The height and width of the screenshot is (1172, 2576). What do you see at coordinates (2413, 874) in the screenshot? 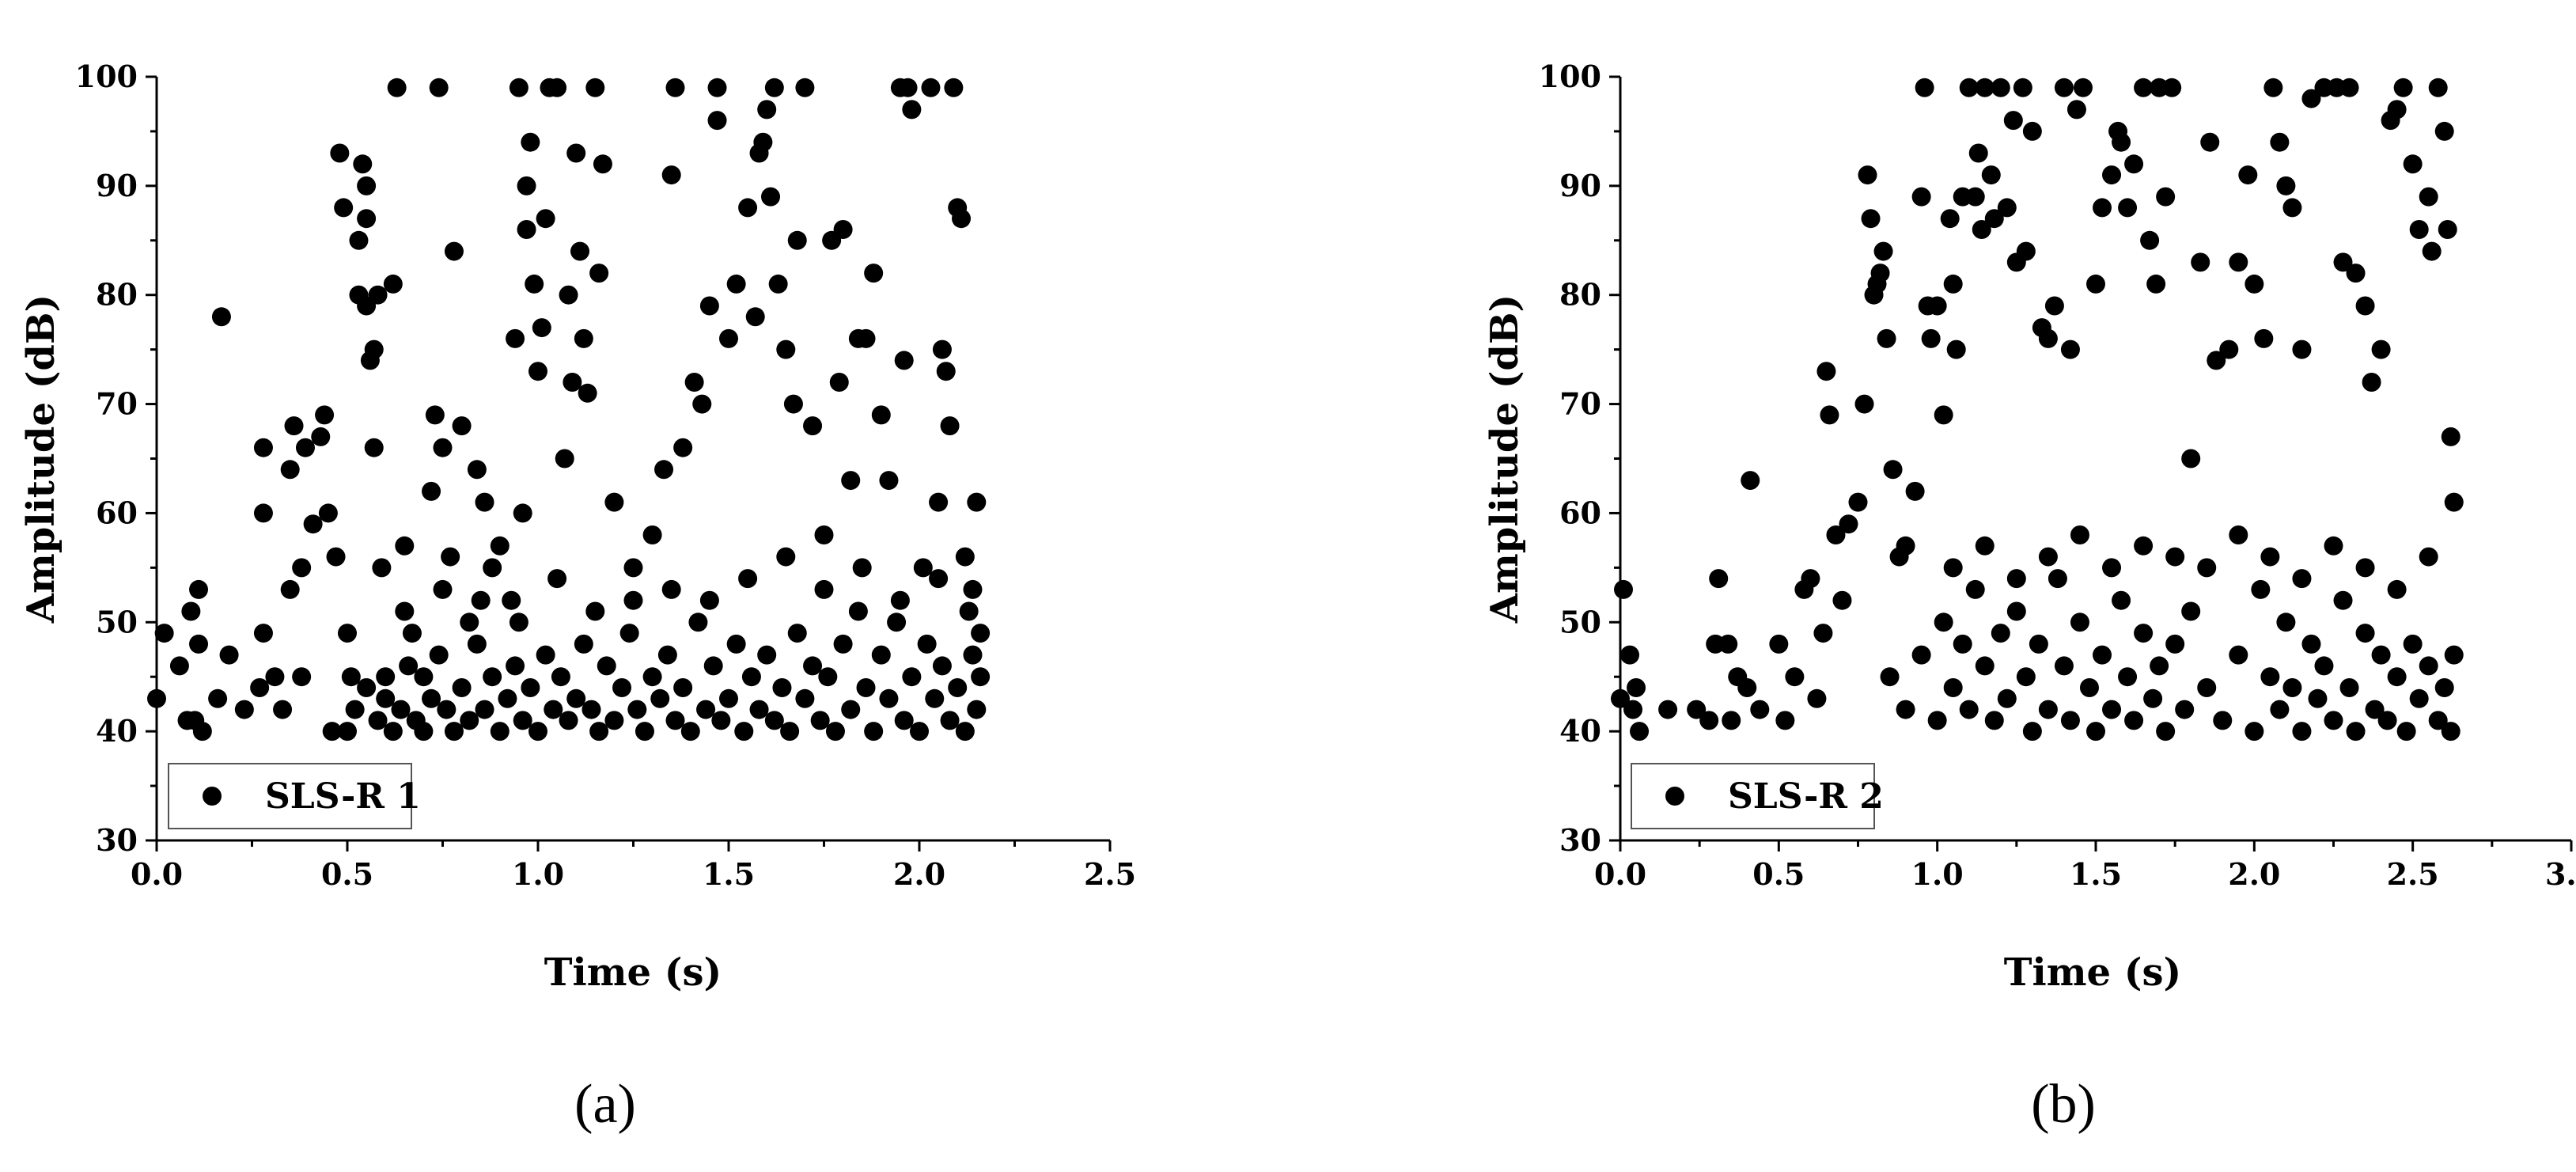
I see `panel-b-x-tick-label: 2.5` at bounding box center [2413, 874].